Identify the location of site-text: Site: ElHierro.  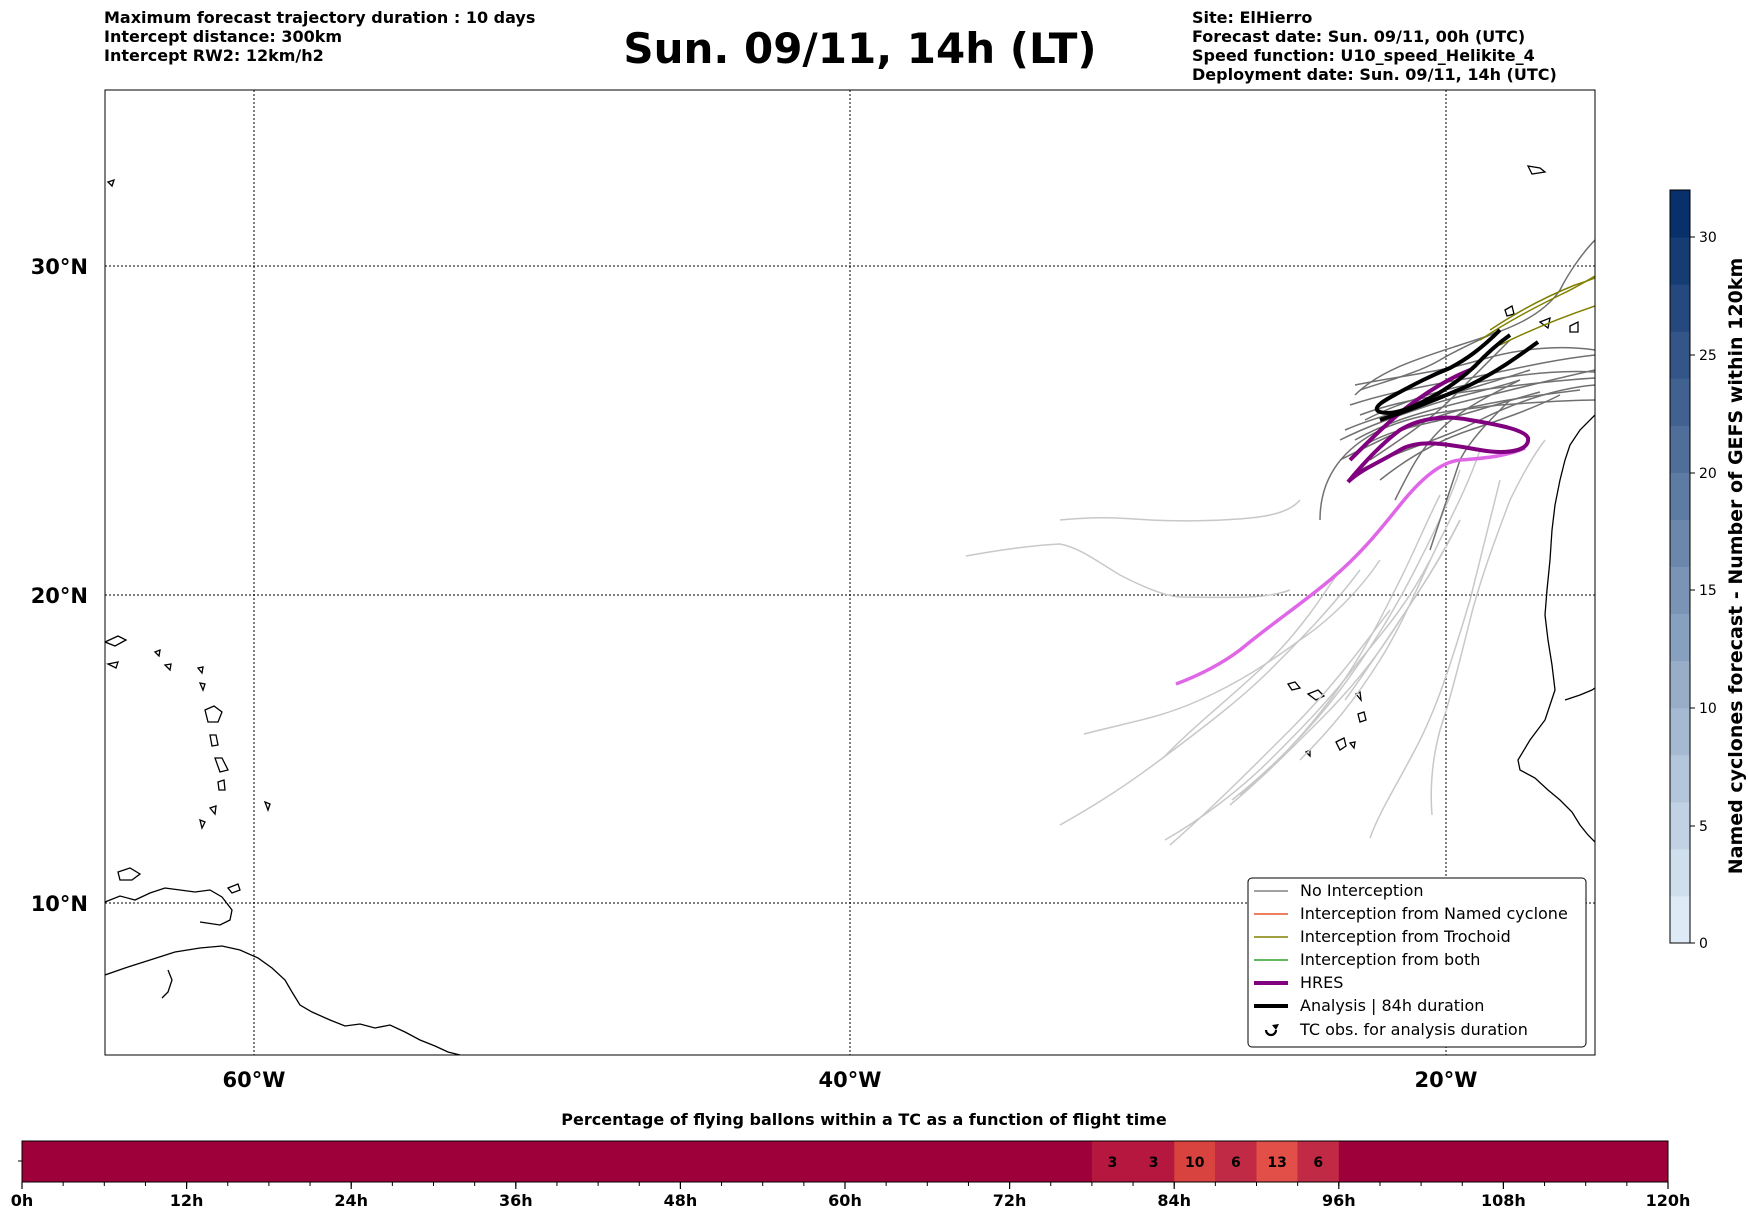
(1252, 17).